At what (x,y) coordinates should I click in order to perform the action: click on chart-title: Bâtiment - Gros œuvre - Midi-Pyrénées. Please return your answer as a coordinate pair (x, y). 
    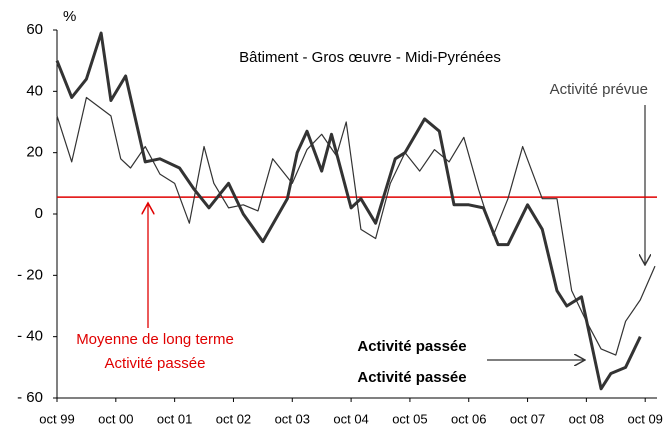
    Looking at the image, I should click on (370, 57).